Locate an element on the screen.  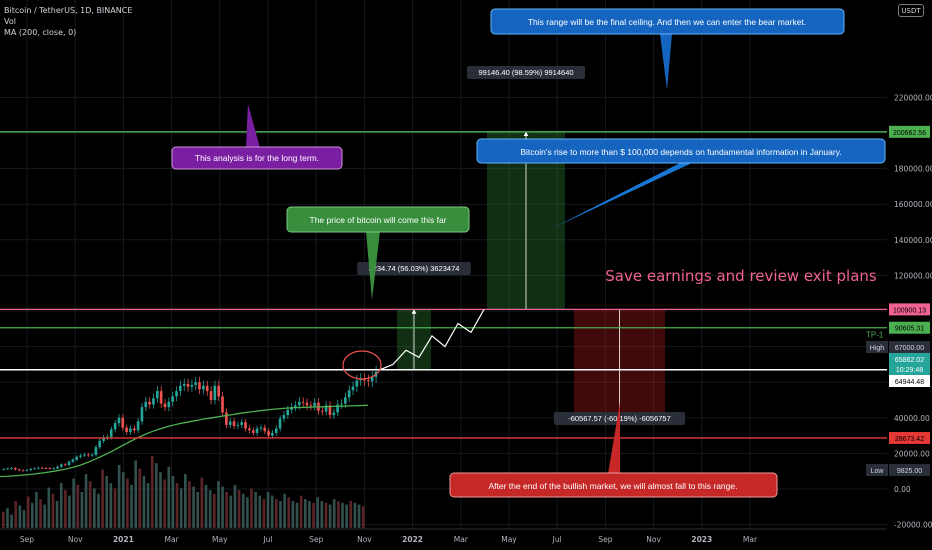
price-tick-label: 40000.00 is located at coordinates (912, 418).